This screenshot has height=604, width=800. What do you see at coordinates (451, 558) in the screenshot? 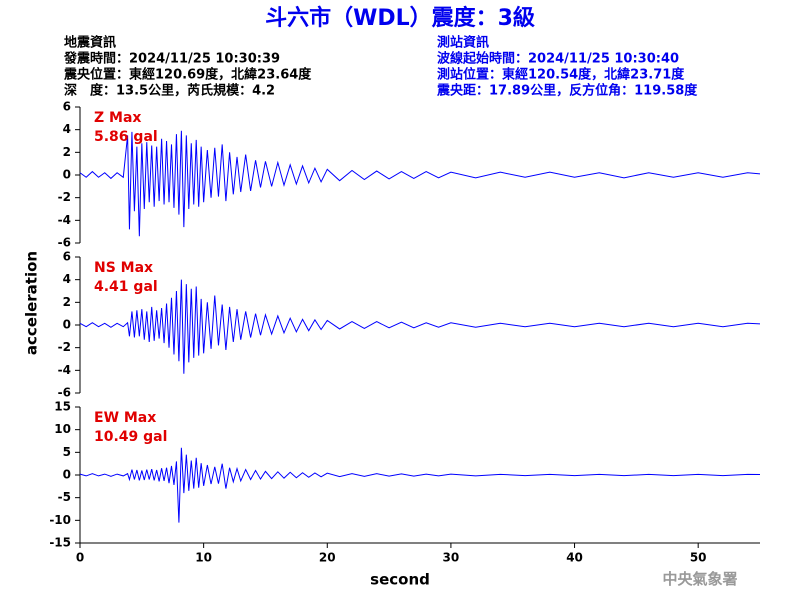
I see `x-tick-label: 30` at bounding box center [451, 558].